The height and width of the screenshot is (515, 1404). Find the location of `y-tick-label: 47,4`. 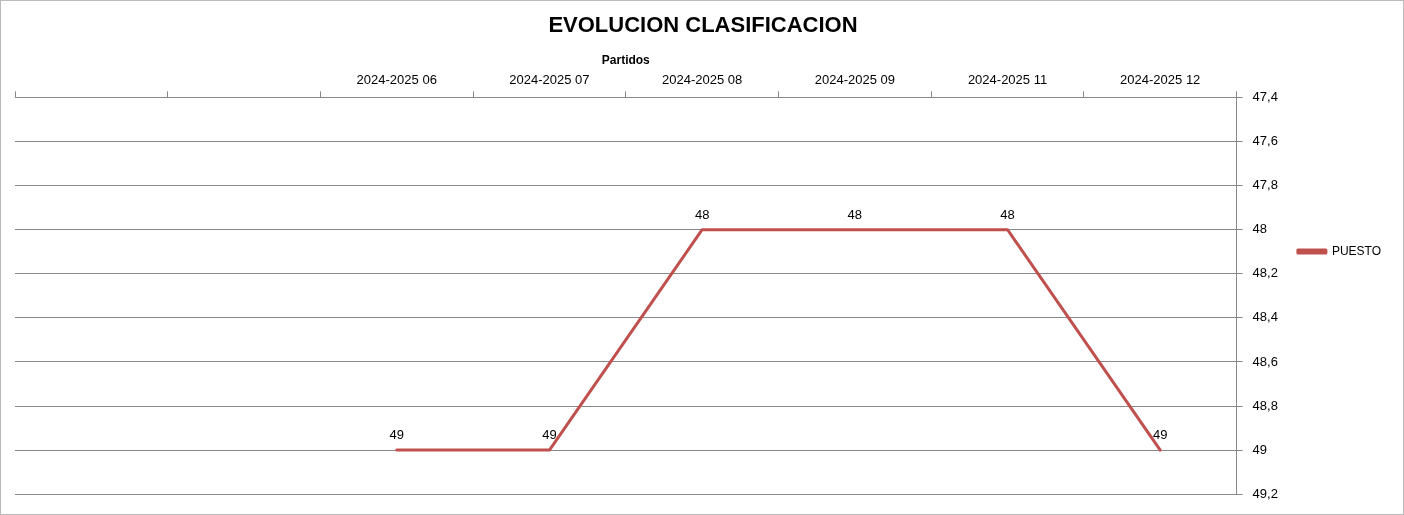

y-tick-label: 47,4 is located at coordinates (1265, 96).